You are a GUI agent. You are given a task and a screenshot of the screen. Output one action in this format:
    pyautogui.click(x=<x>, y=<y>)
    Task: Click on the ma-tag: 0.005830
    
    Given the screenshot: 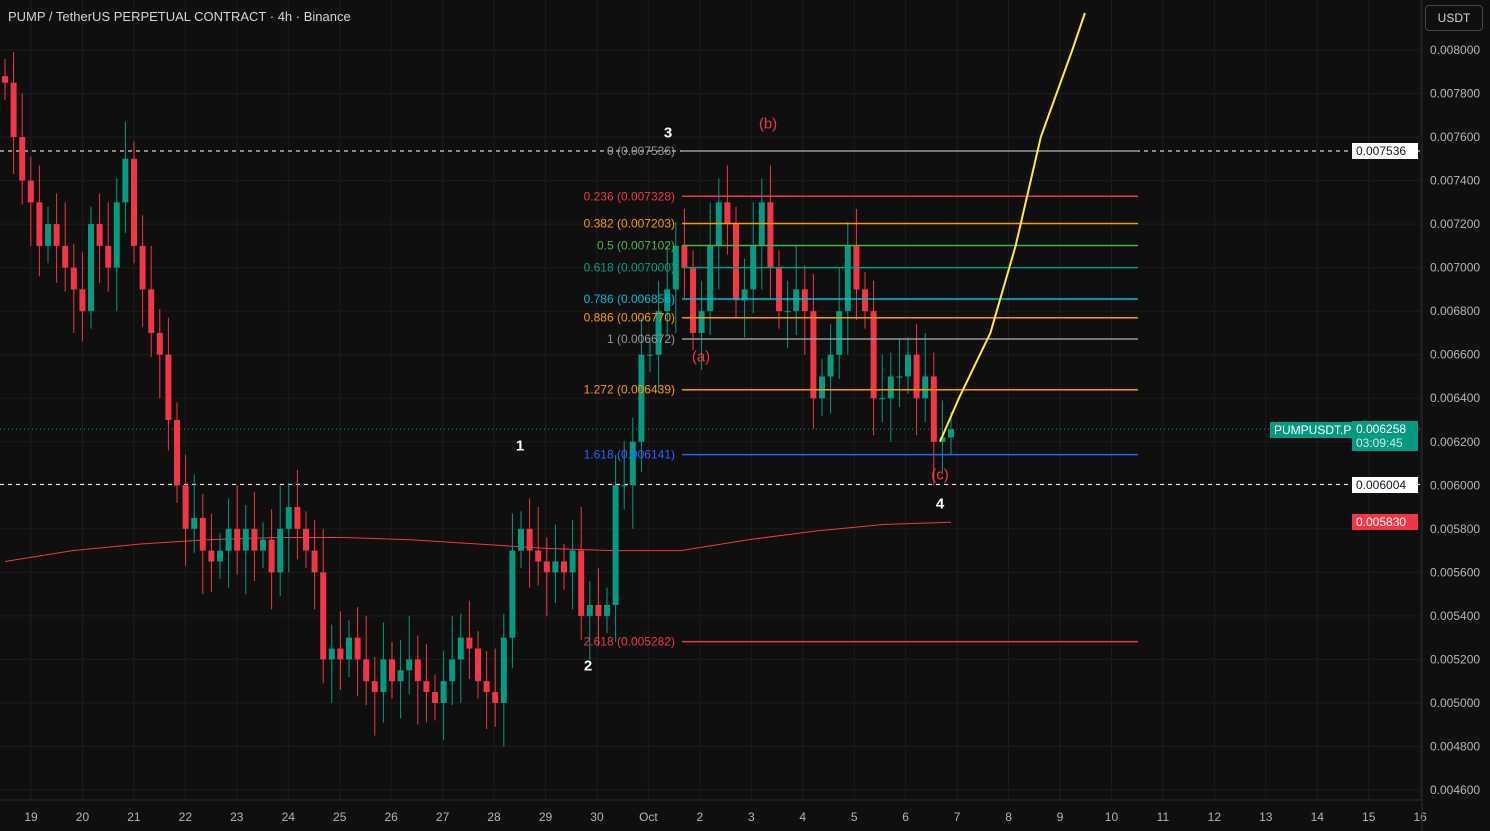 What is the action you would take?
    pyautogui.click(x=1385, y=522)
    